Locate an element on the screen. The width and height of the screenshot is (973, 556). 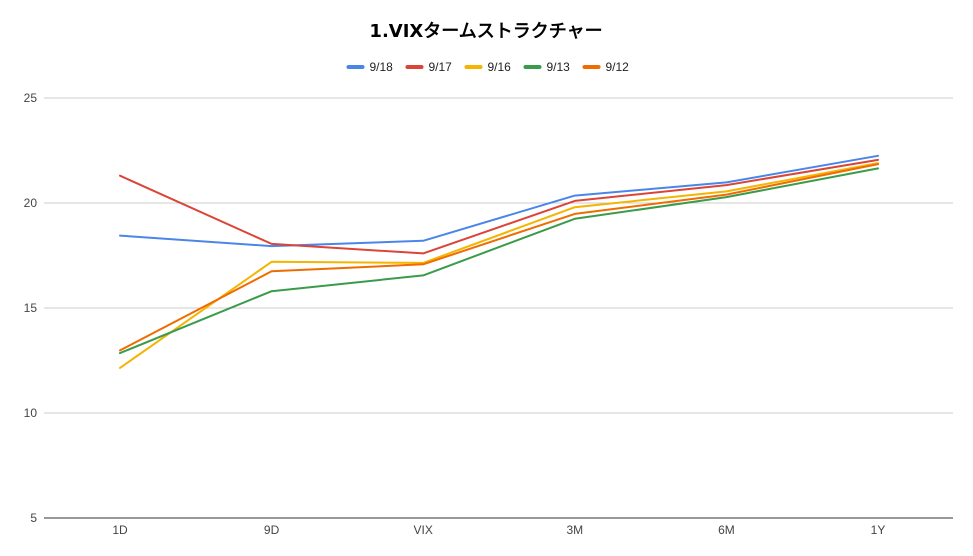
legend: 9/18 9/17 9/16 9/13 9/12 is located at coordinates (488, 67).